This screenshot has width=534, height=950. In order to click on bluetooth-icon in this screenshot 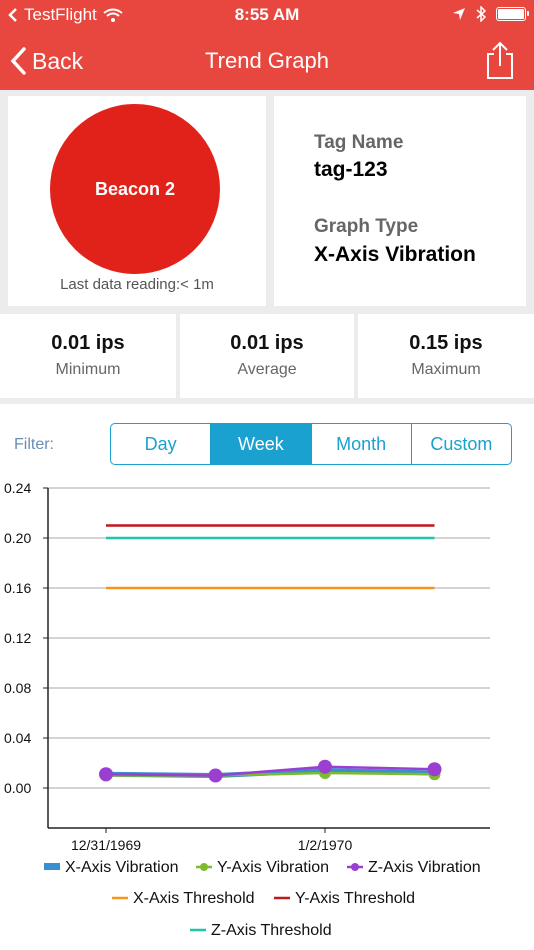, I will do `click(481, 14)`.